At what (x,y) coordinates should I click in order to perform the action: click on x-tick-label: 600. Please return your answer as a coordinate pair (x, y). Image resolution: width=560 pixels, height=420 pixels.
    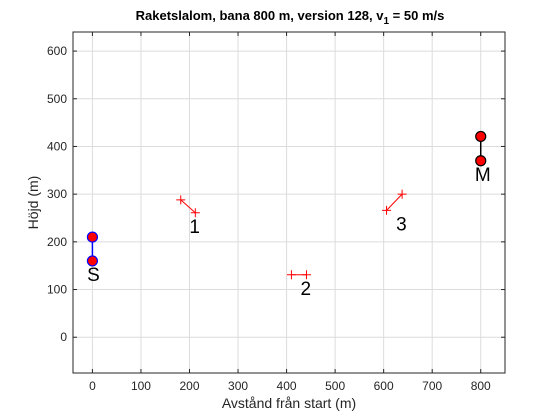
    Looking at the image, I should click on (384, 386).